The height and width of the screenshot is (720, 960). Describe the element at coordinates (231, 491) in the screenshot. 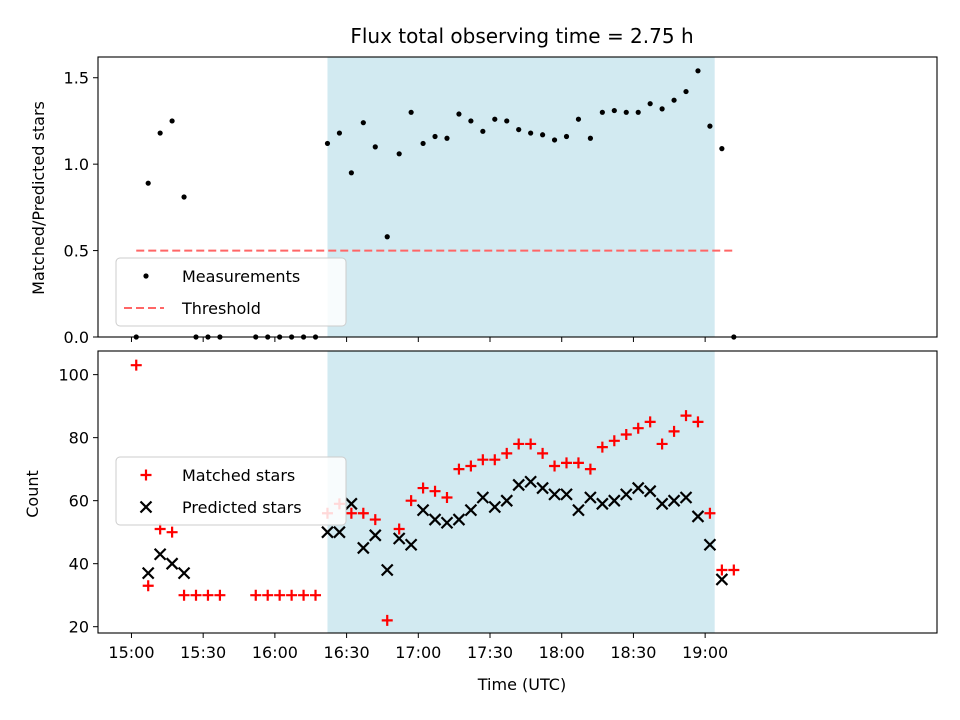

I see `bottom-legend` at that location.